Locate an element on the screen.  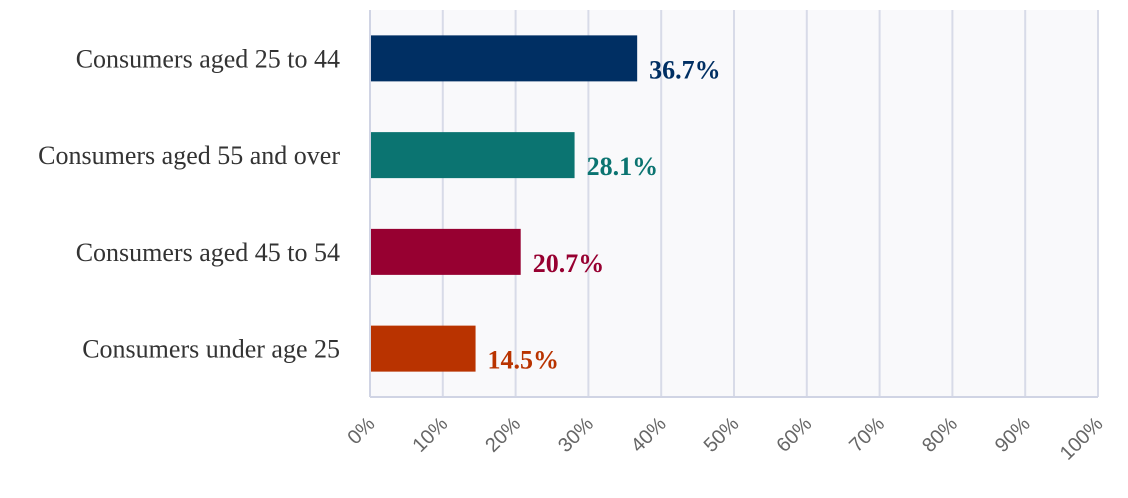
value-label: 20.7% is located at coordinates (569, 263).